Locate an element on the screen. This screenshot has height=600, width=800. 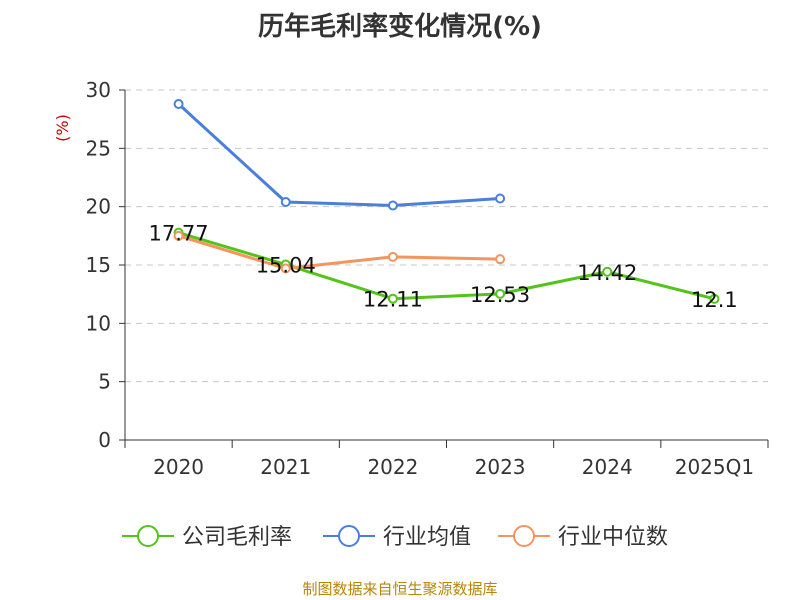
data-label: 17.77 is located at coordinates (179, 234).